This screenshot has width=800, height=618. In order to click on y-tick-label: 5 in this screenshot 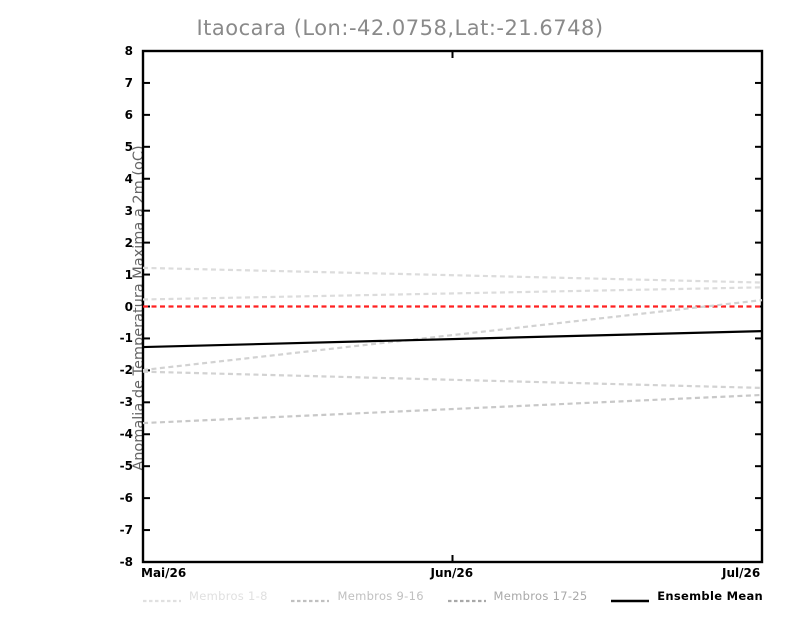, I will do `click(128, 146)`.